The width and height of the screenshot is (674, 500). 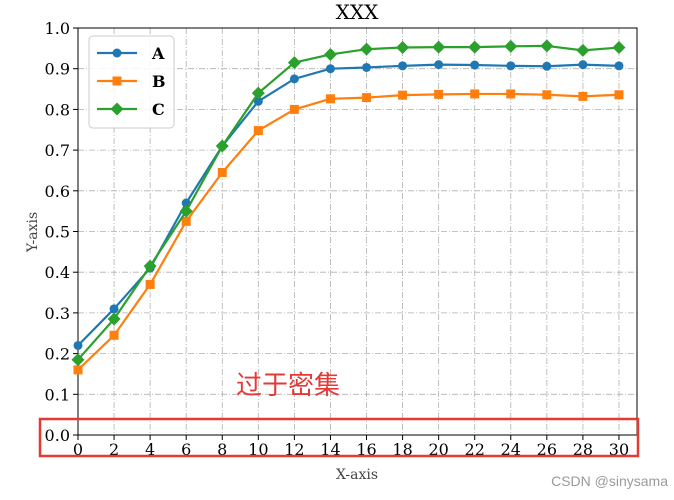 What do you see at coordinates (131, 109) in the screenshot?
I see `legend-item: C` at bounding box center [131, 109].